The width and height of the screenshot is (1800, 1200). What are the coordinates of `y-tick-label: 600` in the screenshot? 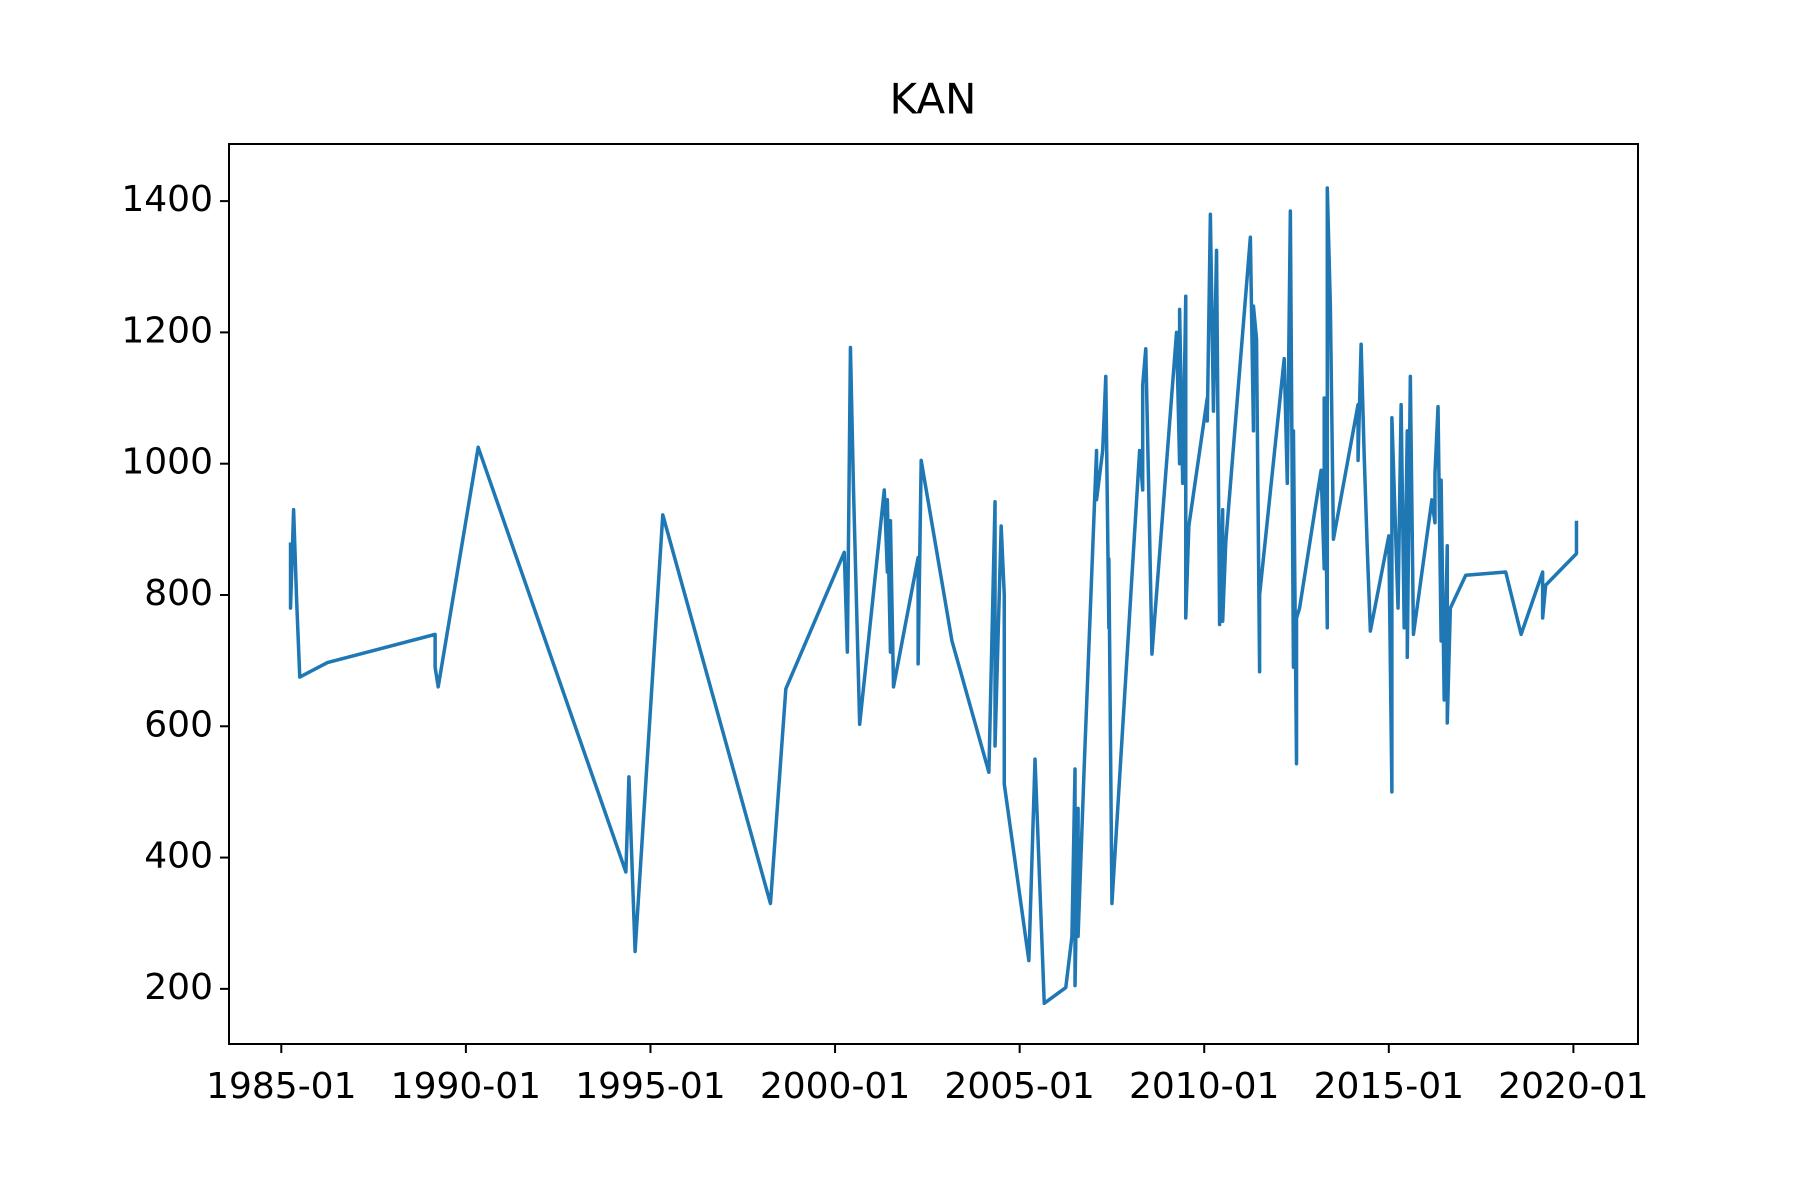 It's located at (178, 724).